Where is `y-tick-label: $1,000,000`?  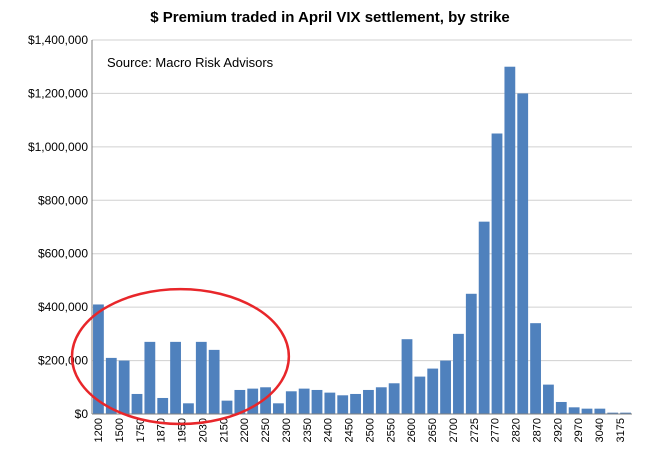
y-tick-label: $1,000,000 is located at coordinates (58, 147).